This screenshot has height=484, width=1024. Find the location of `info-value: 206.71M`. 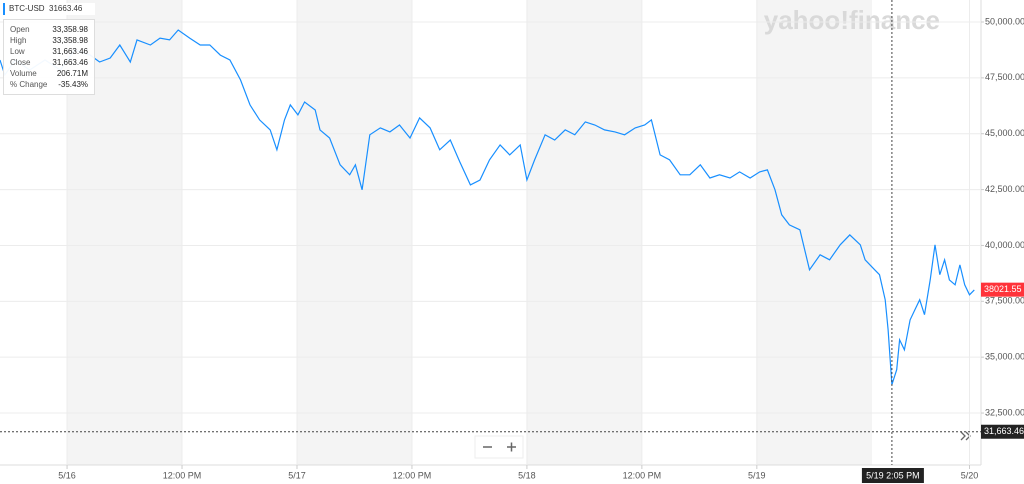

info-value: 206.71M is located at coordinates (72, 73).